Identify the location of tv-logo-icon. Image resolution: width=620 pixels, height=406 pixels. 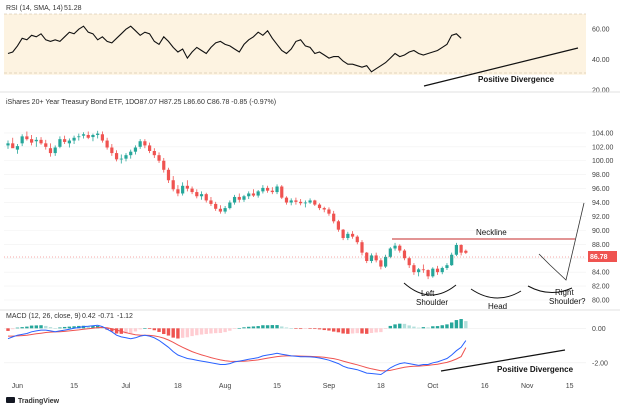
(10, 400).